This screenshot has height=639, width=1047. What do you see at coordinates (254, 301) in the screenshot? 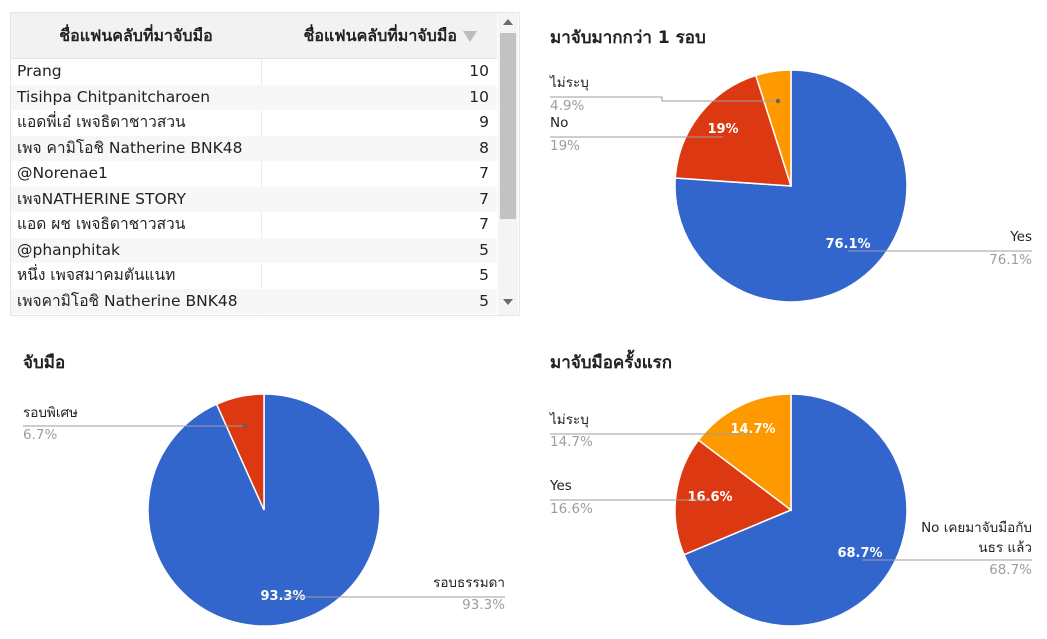
I see `table-row: เพจคามิโอชิ Natherine BNK48 5` at bounding box center [254, 301].